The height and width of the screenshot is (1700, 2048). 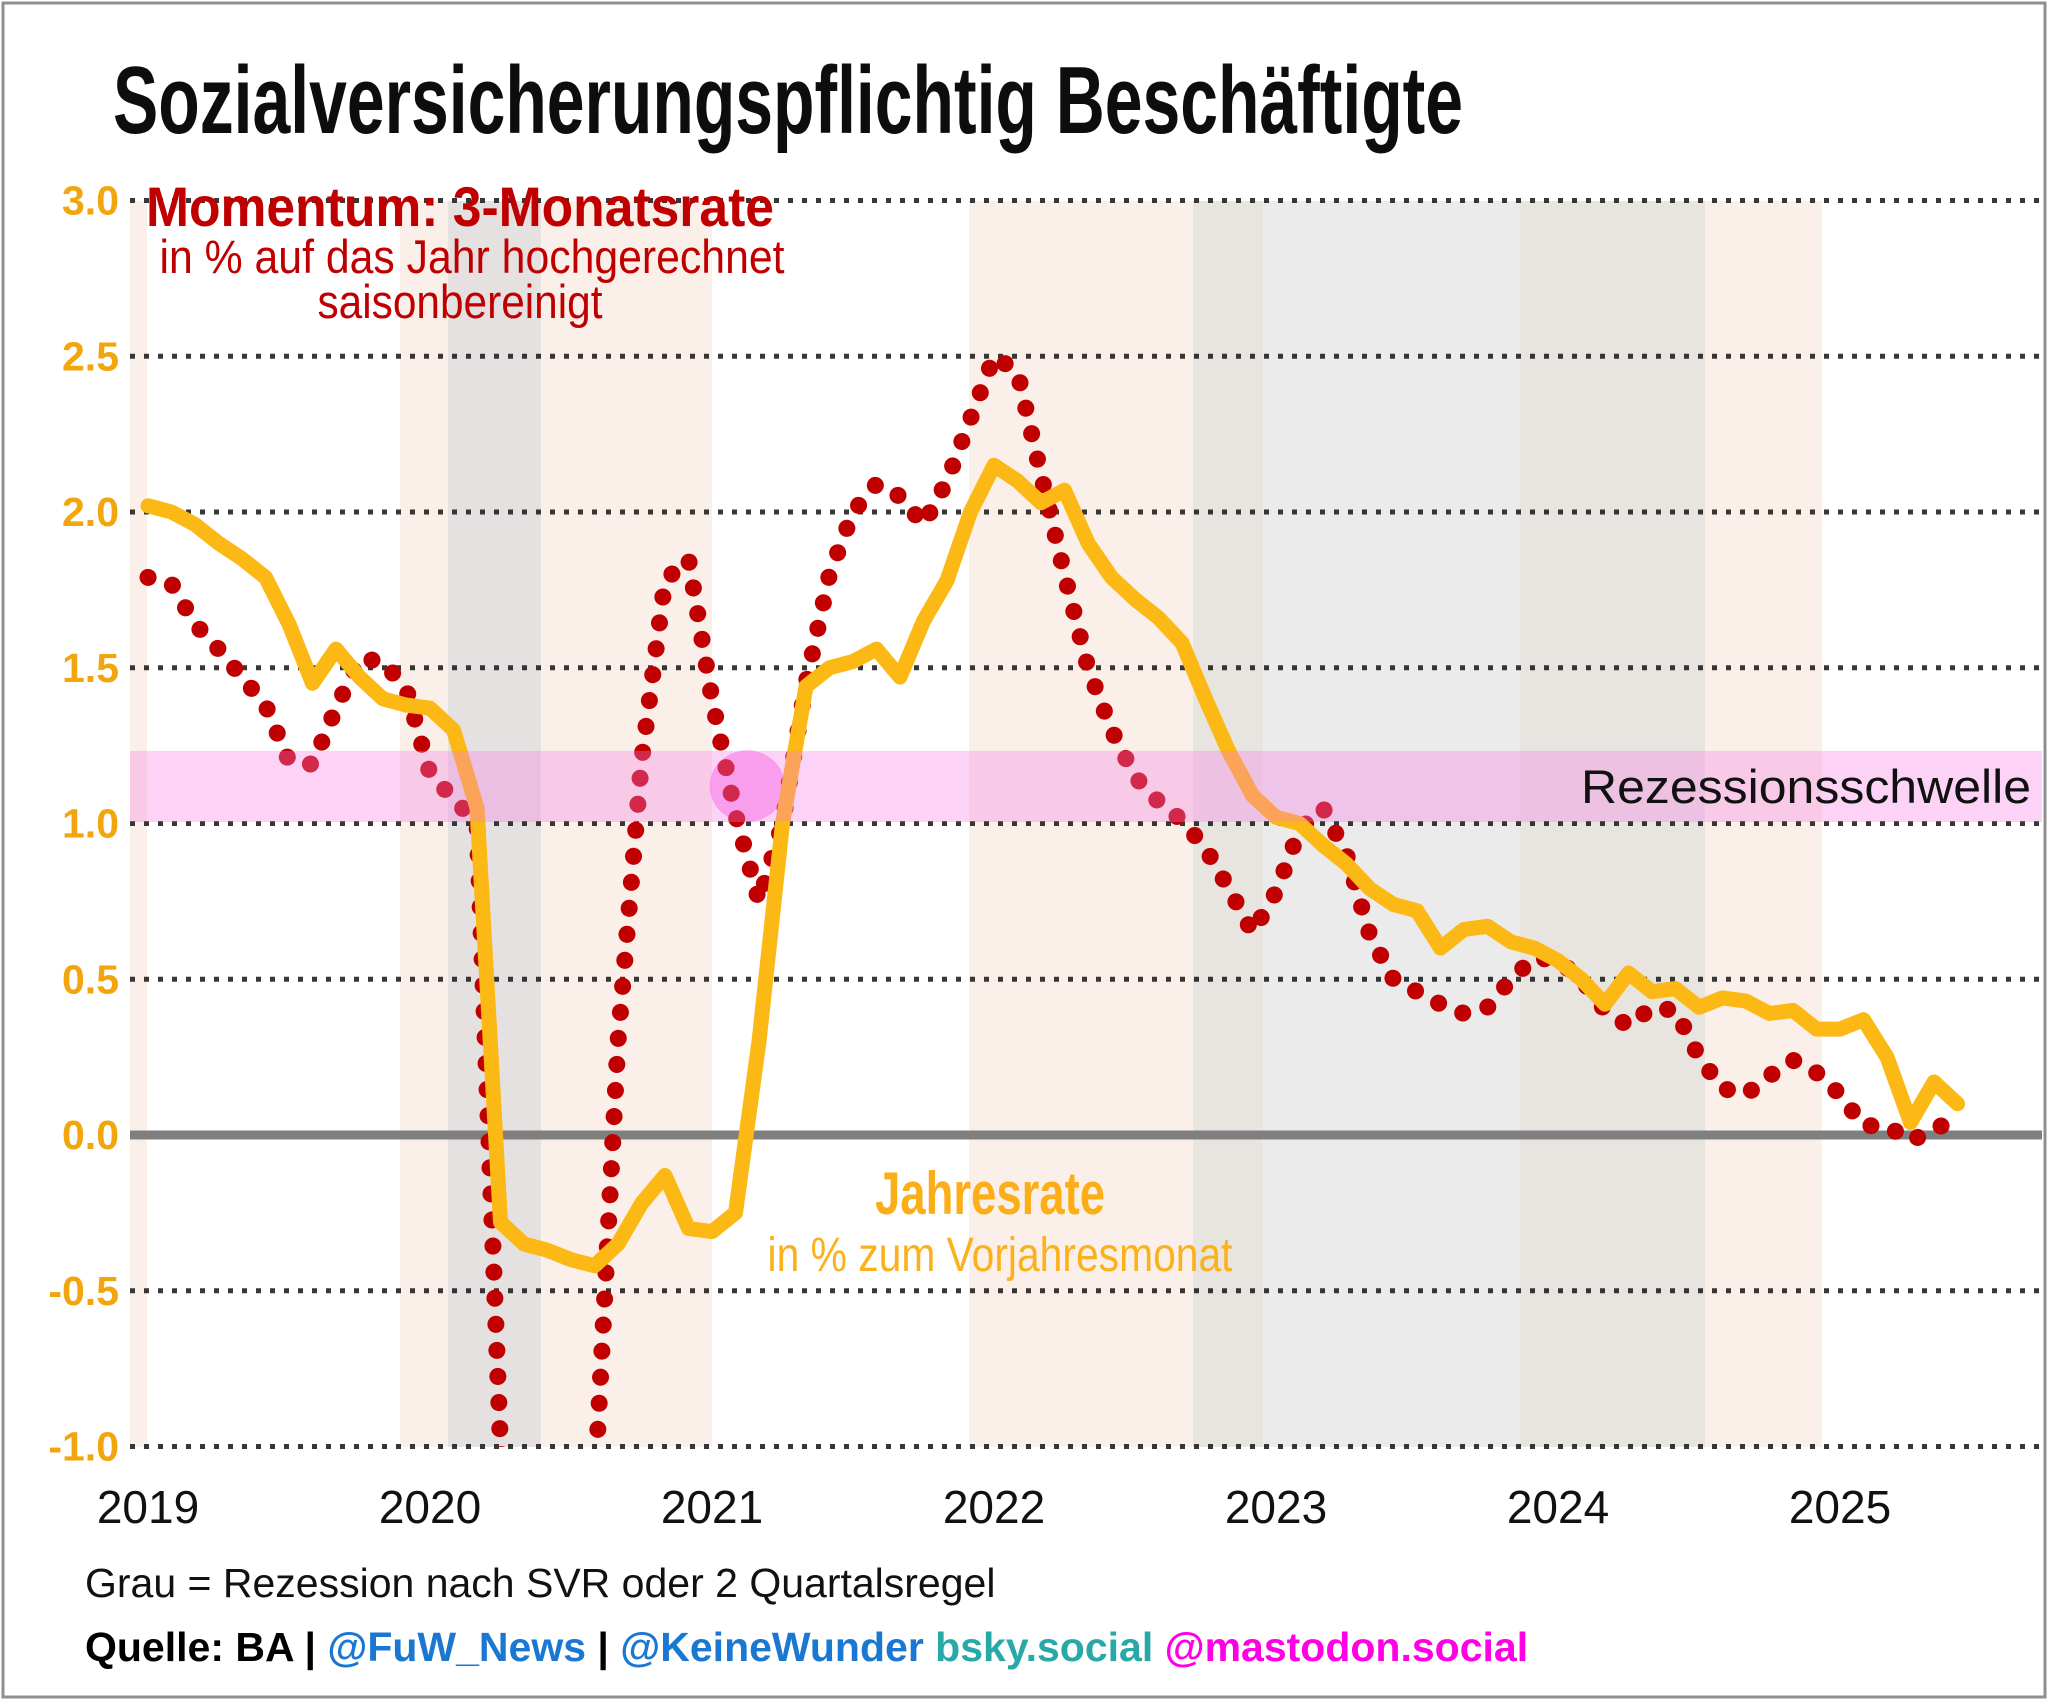 What do you see at coordinates (1558, 1507) in the screenshot?
I see `x-axis-label: 2024` at bounding box center [1558, 1507].